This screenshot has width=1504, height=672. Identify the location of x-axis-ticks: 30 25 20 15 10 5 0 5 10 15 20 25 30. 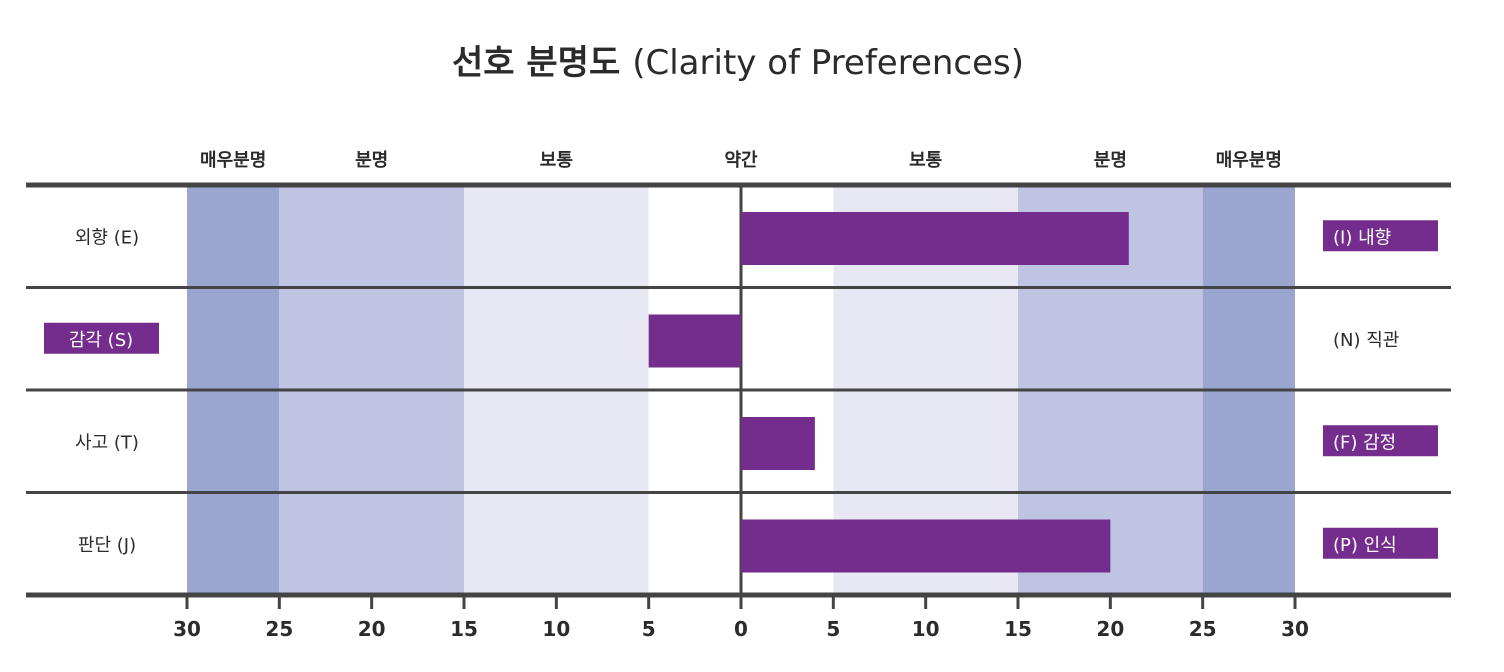
(741, 618).